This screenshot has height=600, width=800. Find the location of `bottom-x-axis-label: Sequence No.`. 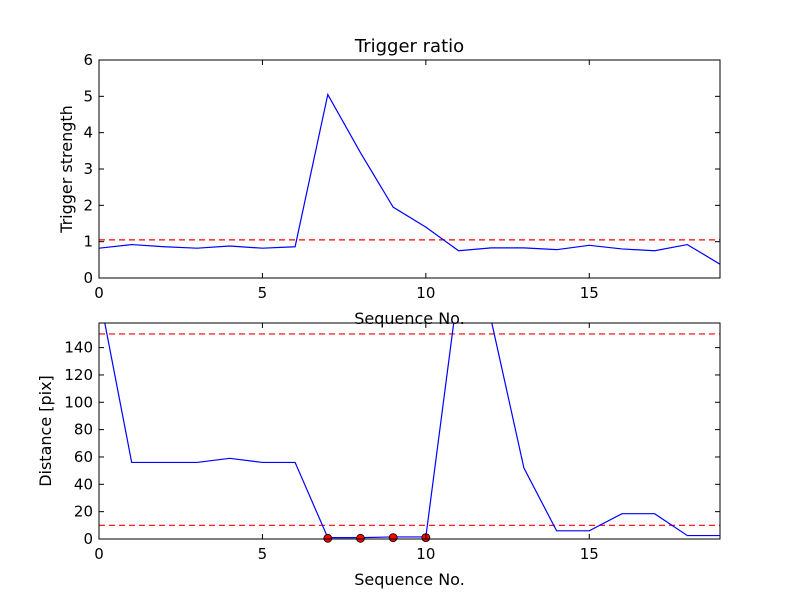

bottom-x-axis-label: Sequence No. is located at coordinates (409, 579).